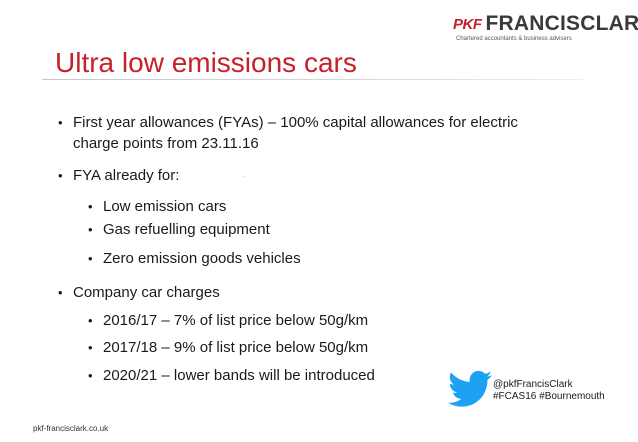 This screenshot has width=638, height=442. Describe the element at coordinates (202, 258) in the screenshot. I see `bullet-text: Zero emission goods vehicles` at that location.